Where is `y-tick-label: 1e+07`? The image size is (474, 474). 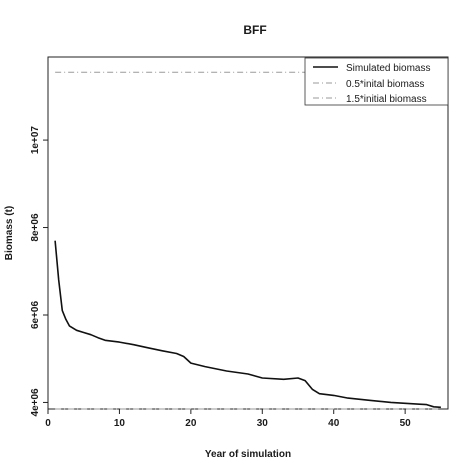
y-tick-label: 1e+07 is located at coordinates (35, 140).